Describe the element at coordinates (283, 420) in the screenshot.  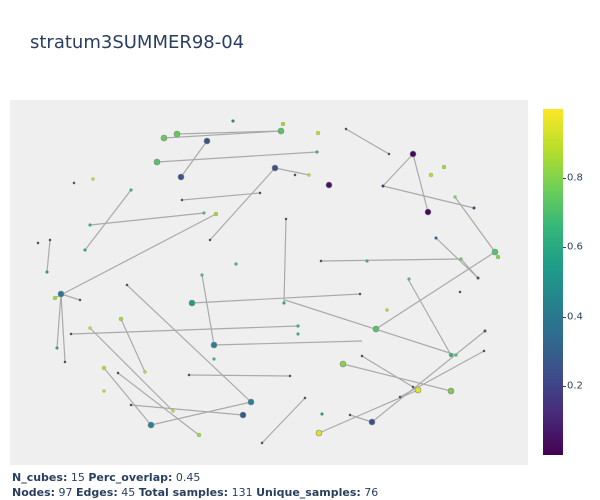
I see `graph-edge` at that location.